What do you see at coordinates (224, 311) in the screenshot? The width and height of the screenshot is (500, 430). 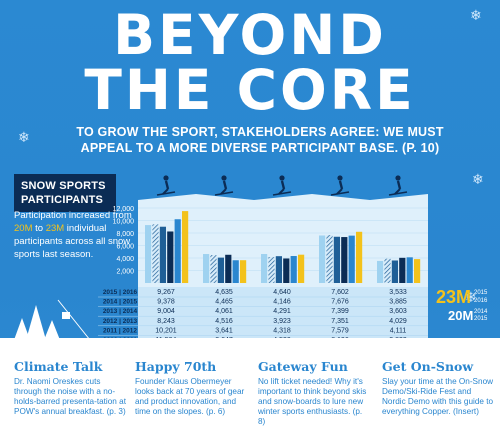 I see `table-cell: 4,061` at bounding box center [224, 311].